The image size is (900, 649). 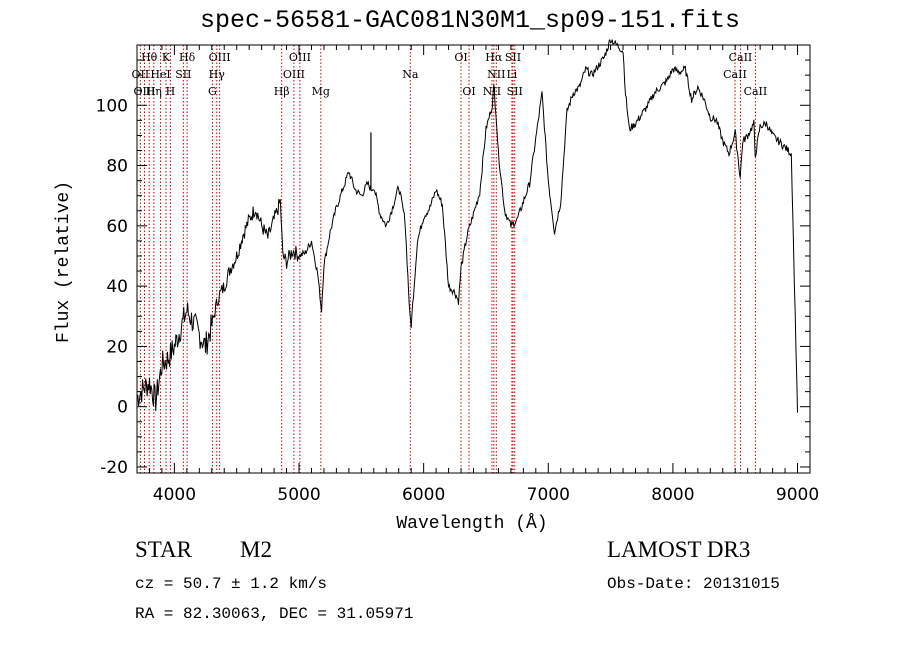 I want to click on line-label: Hα, so click(x=494, y=57).